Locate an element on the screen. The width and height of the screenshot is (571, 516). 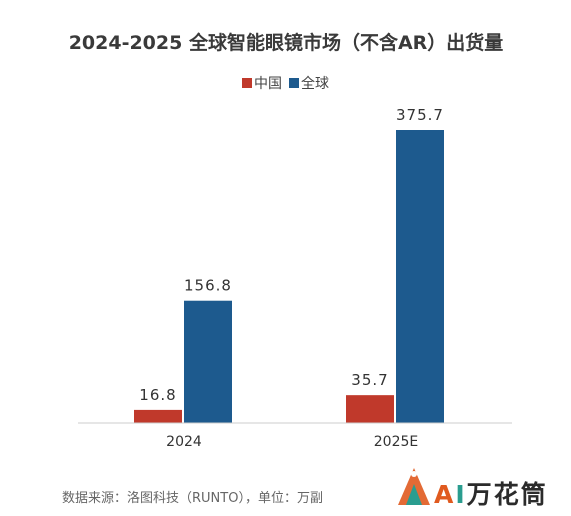
chart-title: 2024-2025 全球智能眼镜市场（不含AR）出货量 is located at coordinates (286, 42).